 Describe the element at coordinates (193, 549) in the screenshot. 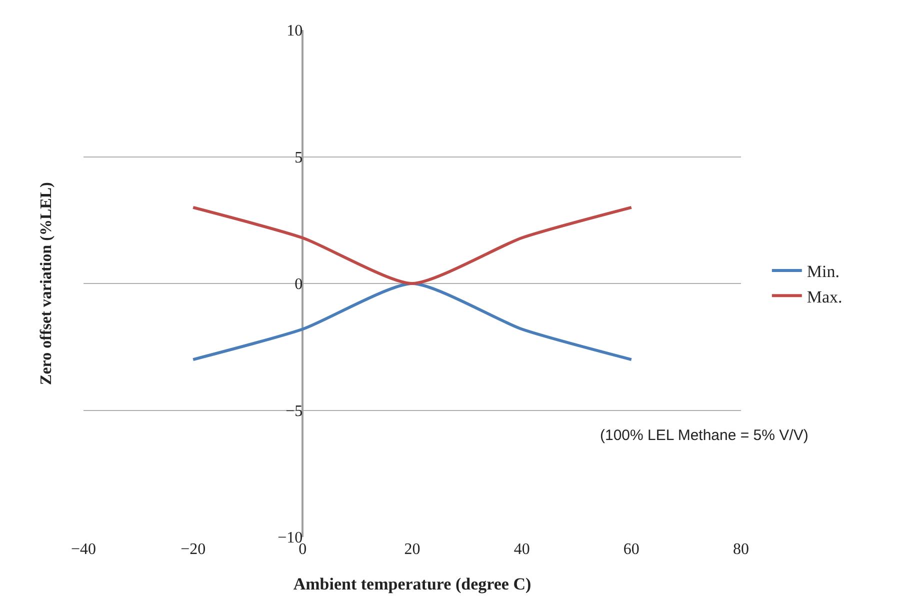

I see `x-tick-label: −20` at that location.